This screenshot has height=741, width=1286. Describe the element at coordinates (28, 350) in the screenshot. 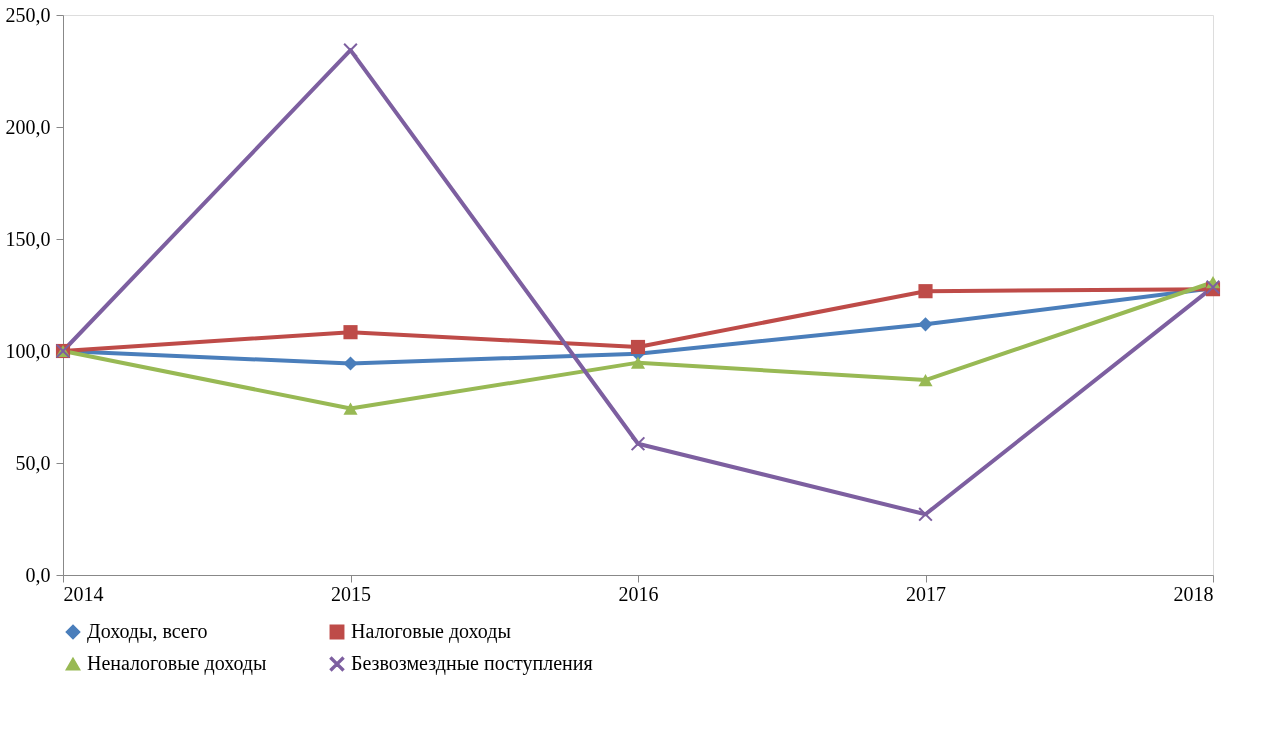

I see `y-tick-label: 100,0` at that location.